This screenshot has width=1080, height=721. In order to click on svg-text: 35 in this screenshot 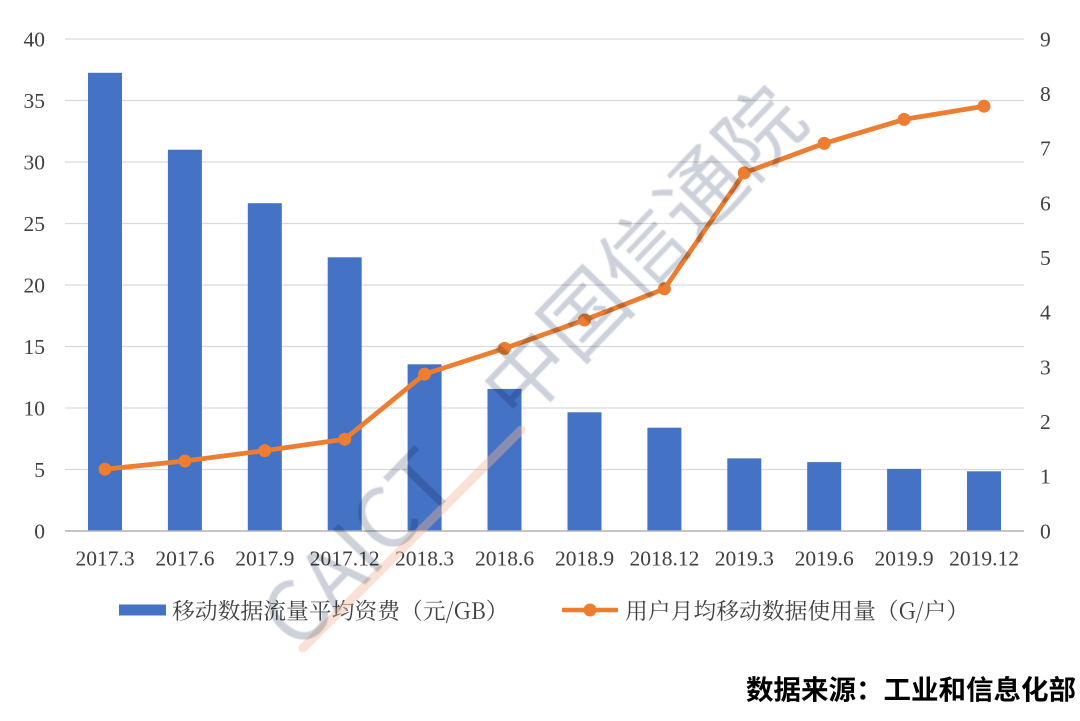, I will do `click(35, 101)`.